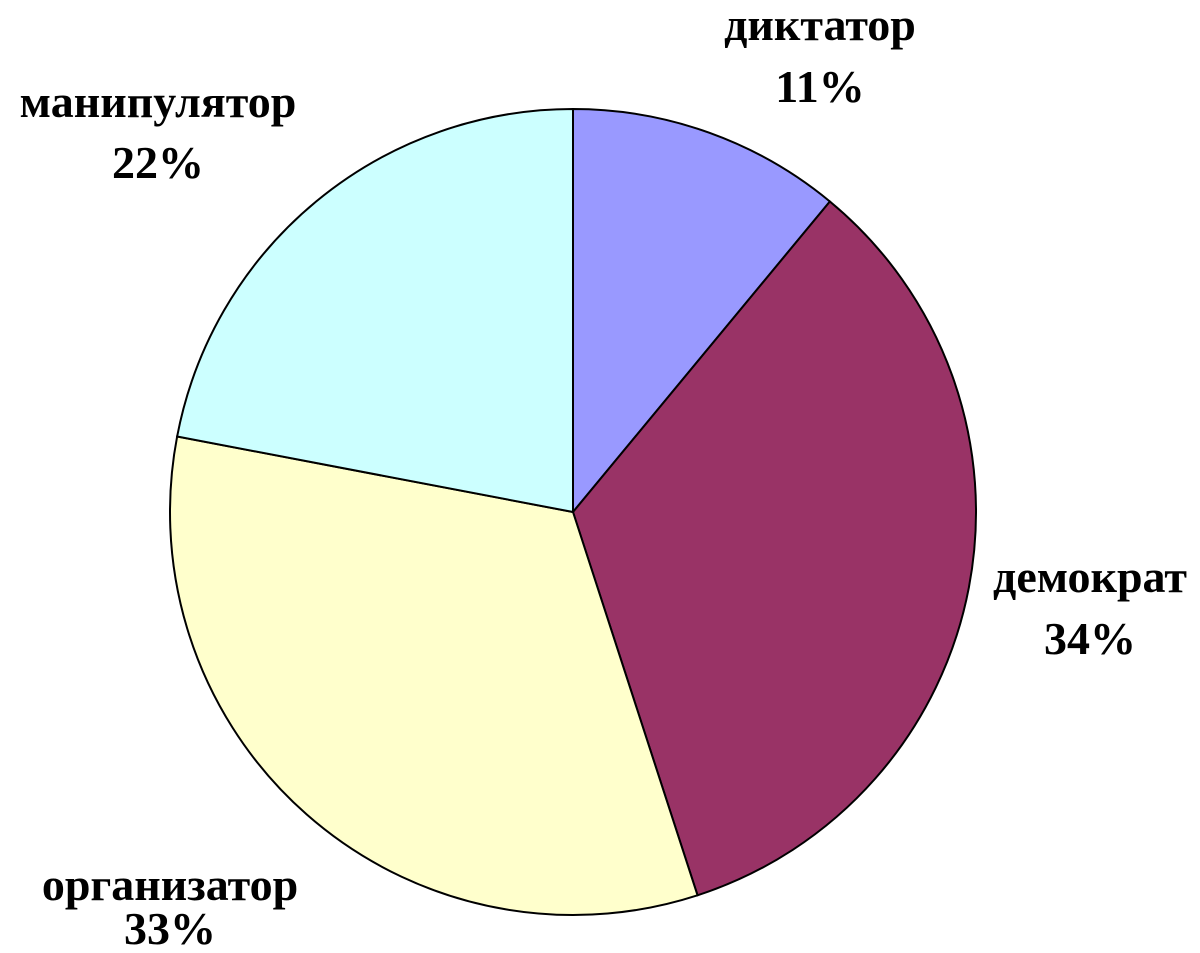 Image resolution: width=1200 pixels, height=953 pixels. What do you see at coordinates (819, 86) in the screenshot?
I see `slice-percent-label: 11%` at bounding box center [819, 86].